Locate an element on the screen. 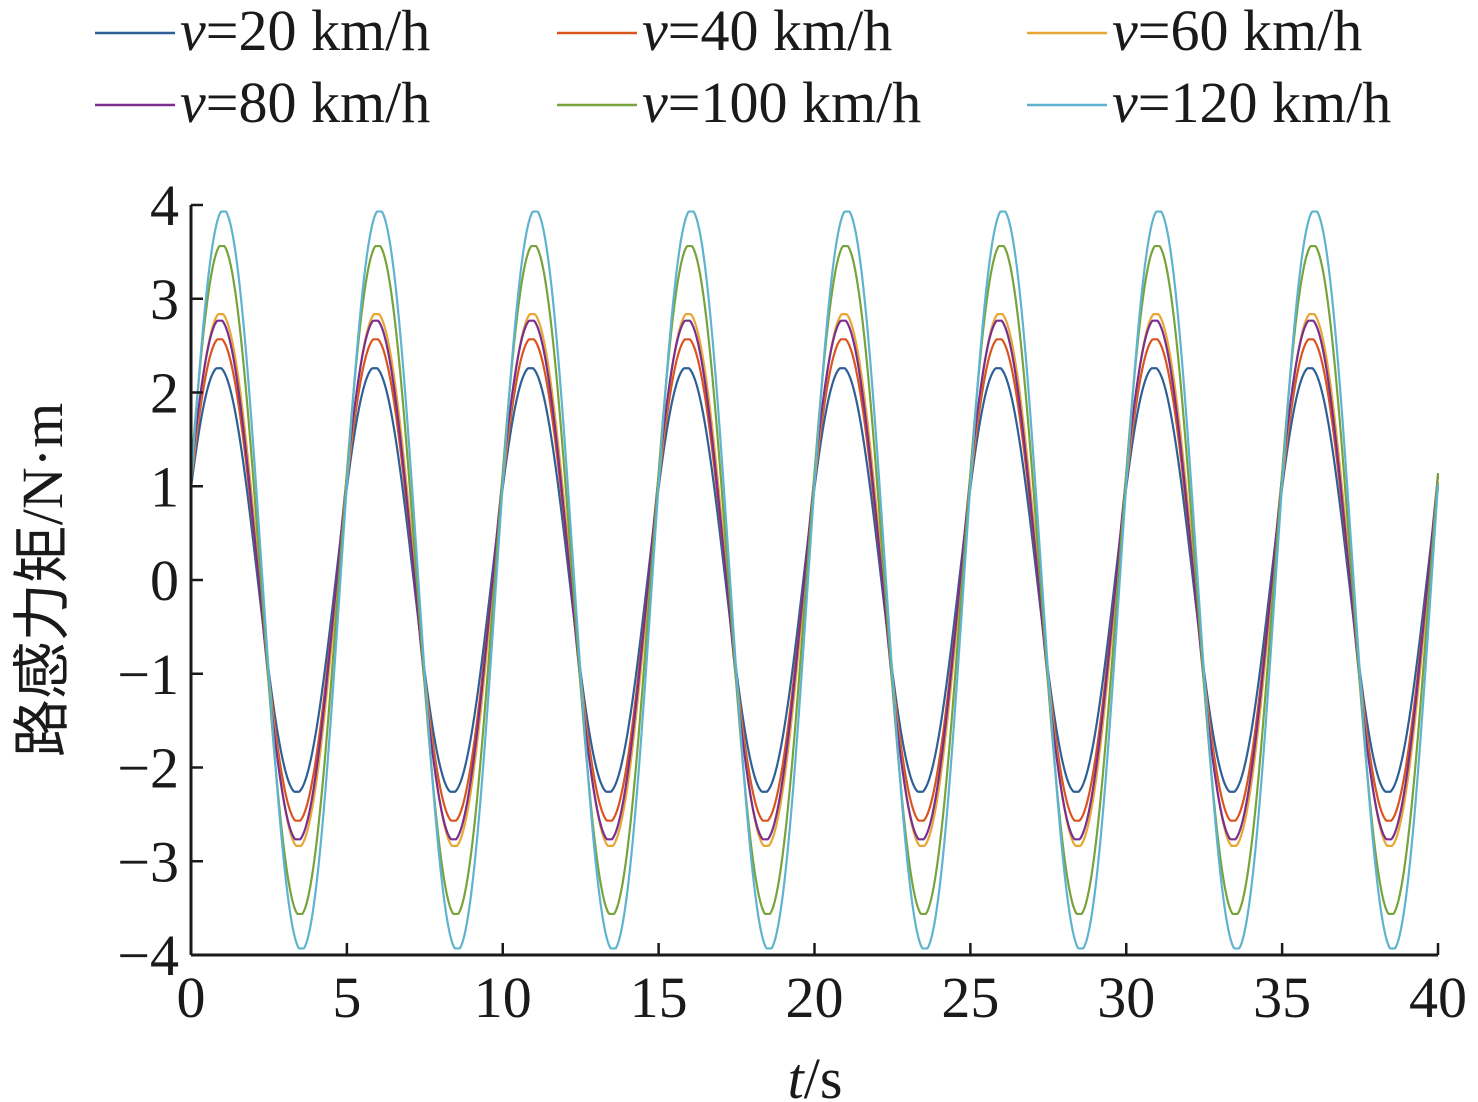 The width and height of the screenshot is (1478, 1102). y-tick-label: −2 is located at coordinates (148, 768).